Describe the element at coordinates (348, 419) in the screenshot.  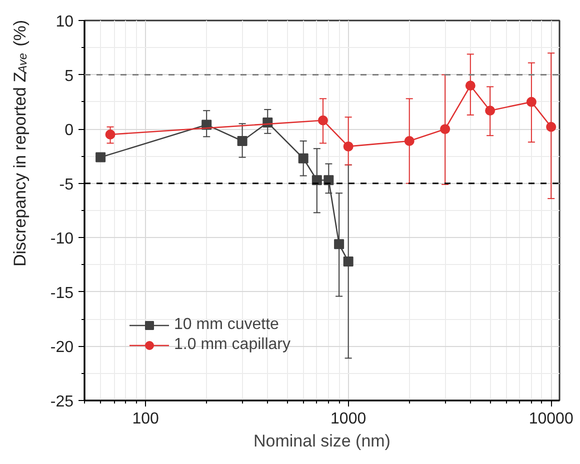
I see `x-tick-label: 1000` at that location.